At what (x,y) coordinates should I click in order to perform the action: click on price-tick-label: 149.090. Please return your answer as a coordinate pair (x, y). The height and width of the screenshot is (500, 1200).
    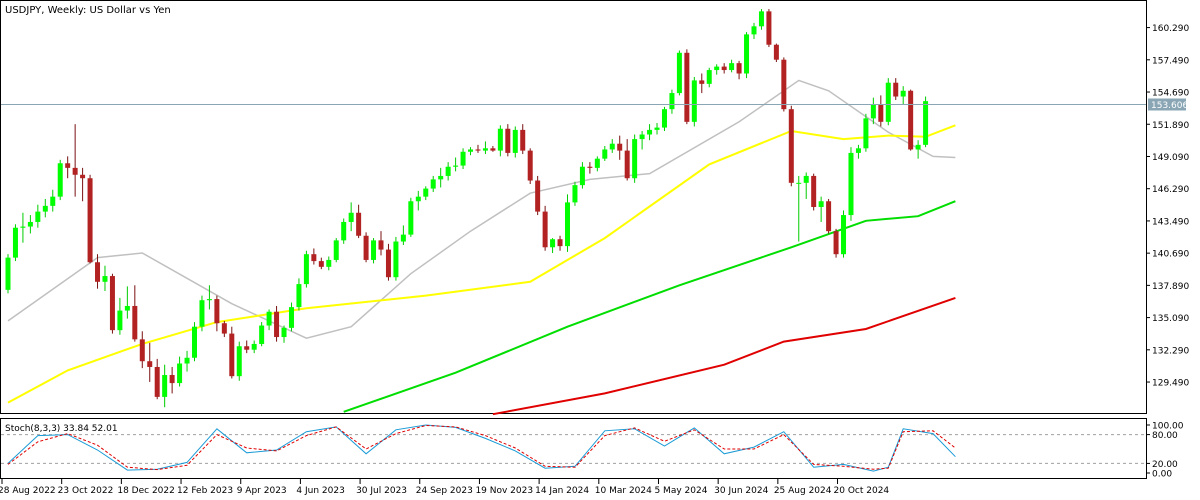
    Looking at the image, I should click on (1170, 158).